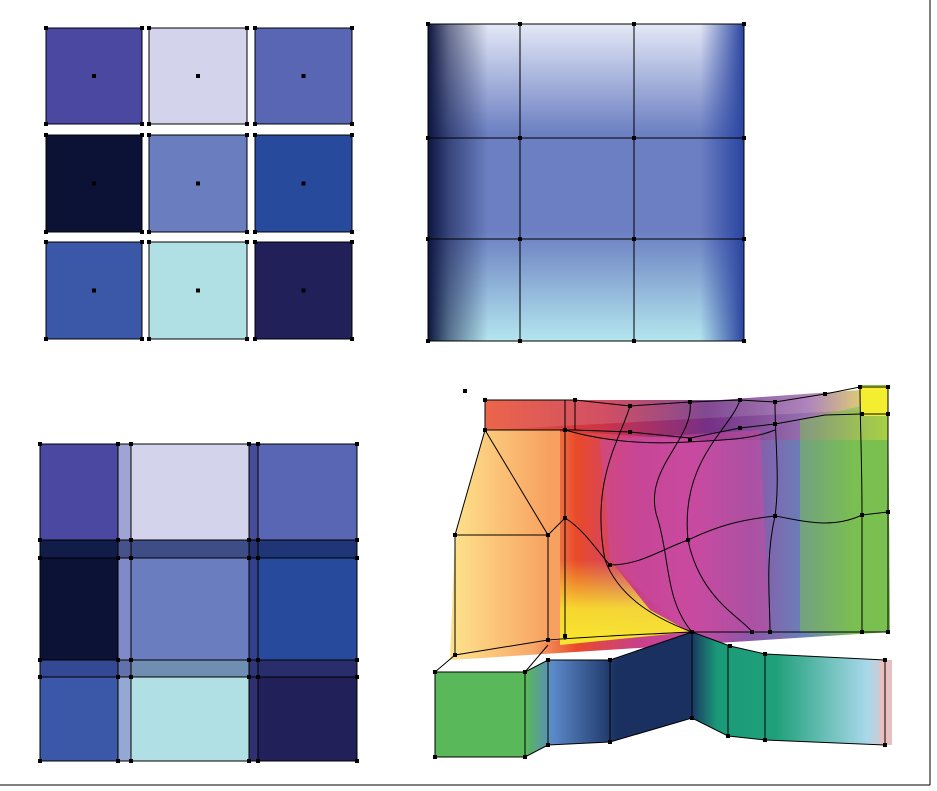 The height and width of the screenshot is (791, 937). I want to click on smooth-mesh-left-blend, so click(458, 182).